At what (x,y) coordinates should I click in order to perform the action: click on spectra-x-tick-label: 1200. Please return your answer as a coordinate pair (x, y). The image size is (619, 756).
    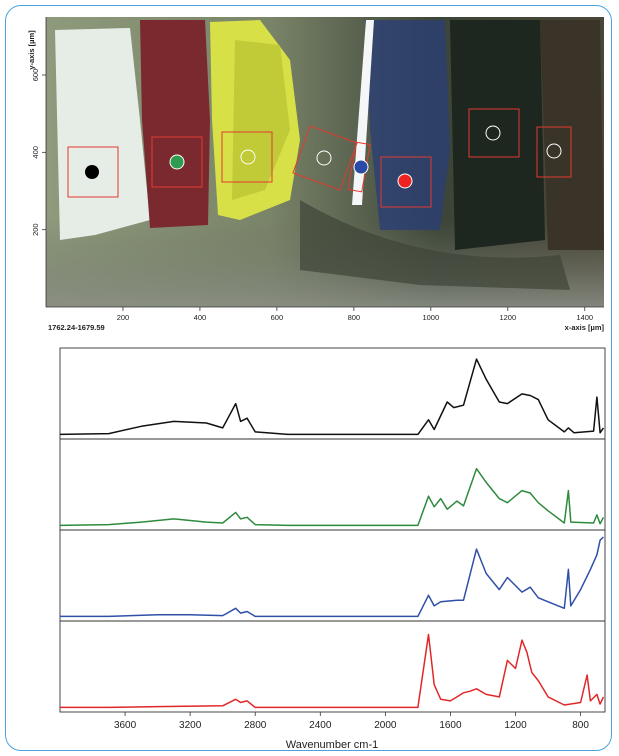
    Looking at the image, I should click on (515, 725).